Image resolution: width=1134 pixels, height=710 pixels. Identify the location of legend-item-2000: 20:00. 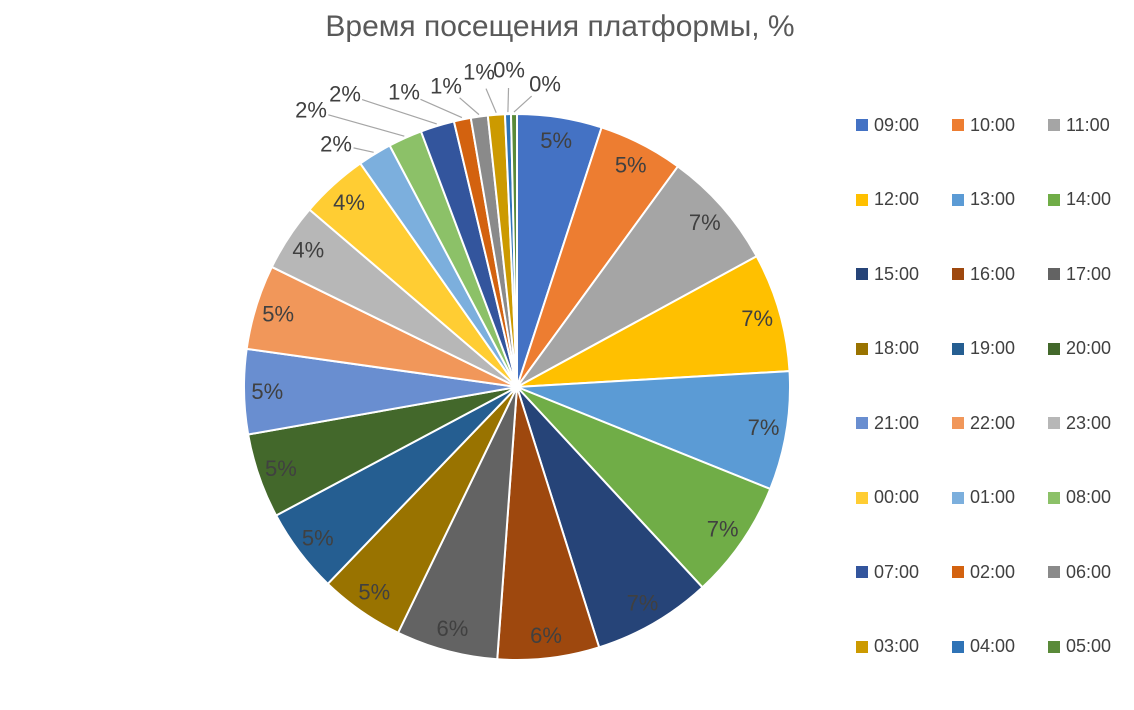
(1091, 349).